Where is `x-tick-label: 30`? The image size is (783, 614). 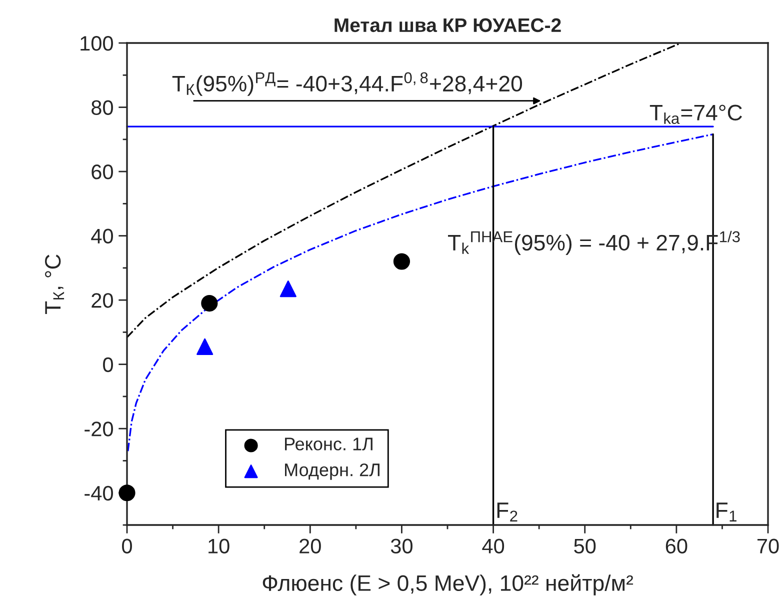 x-tick-label: 30 is located at coordinates (401, 546).